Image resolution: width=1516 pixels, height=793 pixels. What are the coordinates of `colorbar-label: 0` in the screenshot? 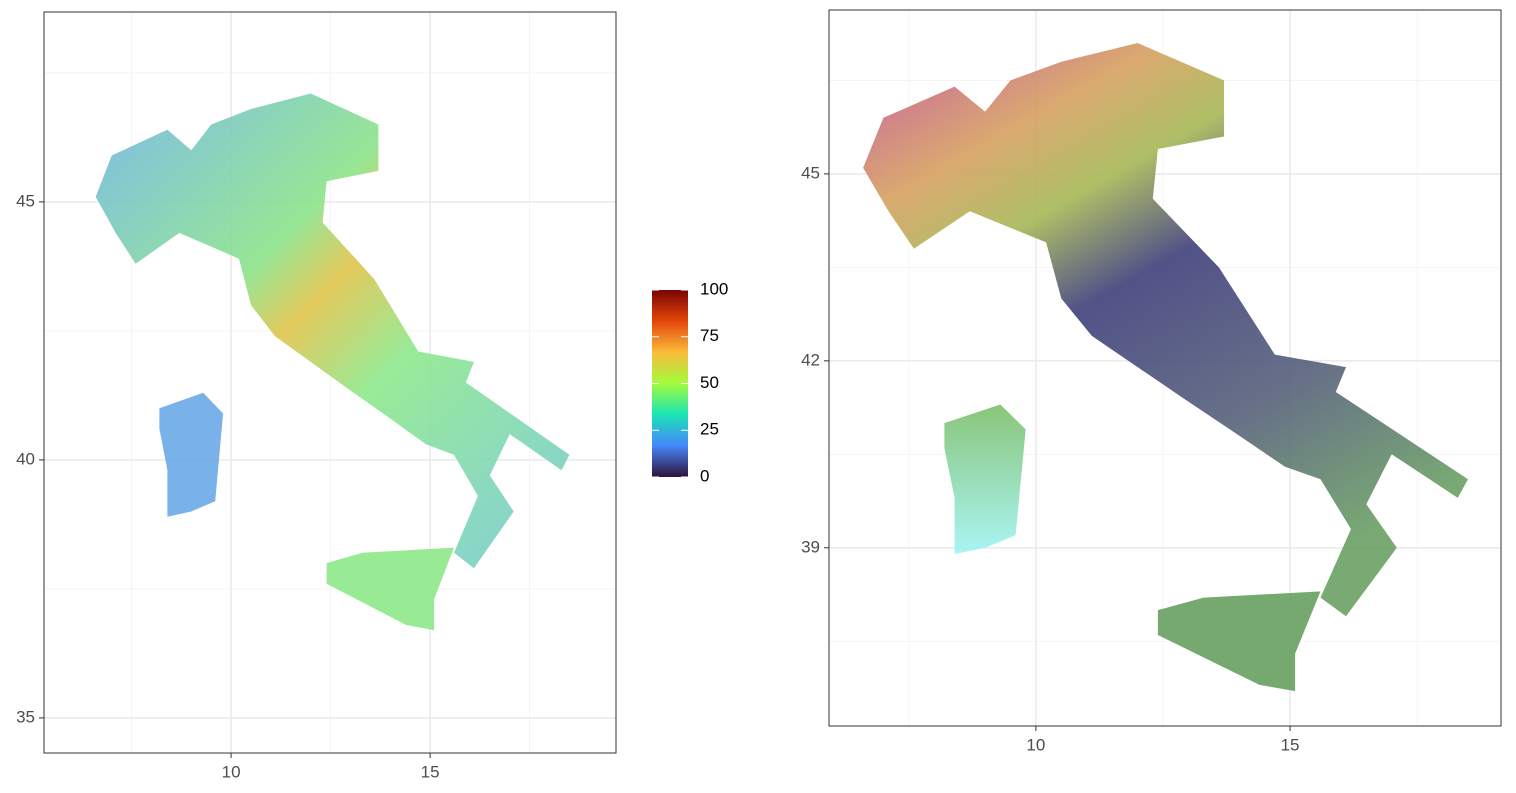 It's located at (704, 475).